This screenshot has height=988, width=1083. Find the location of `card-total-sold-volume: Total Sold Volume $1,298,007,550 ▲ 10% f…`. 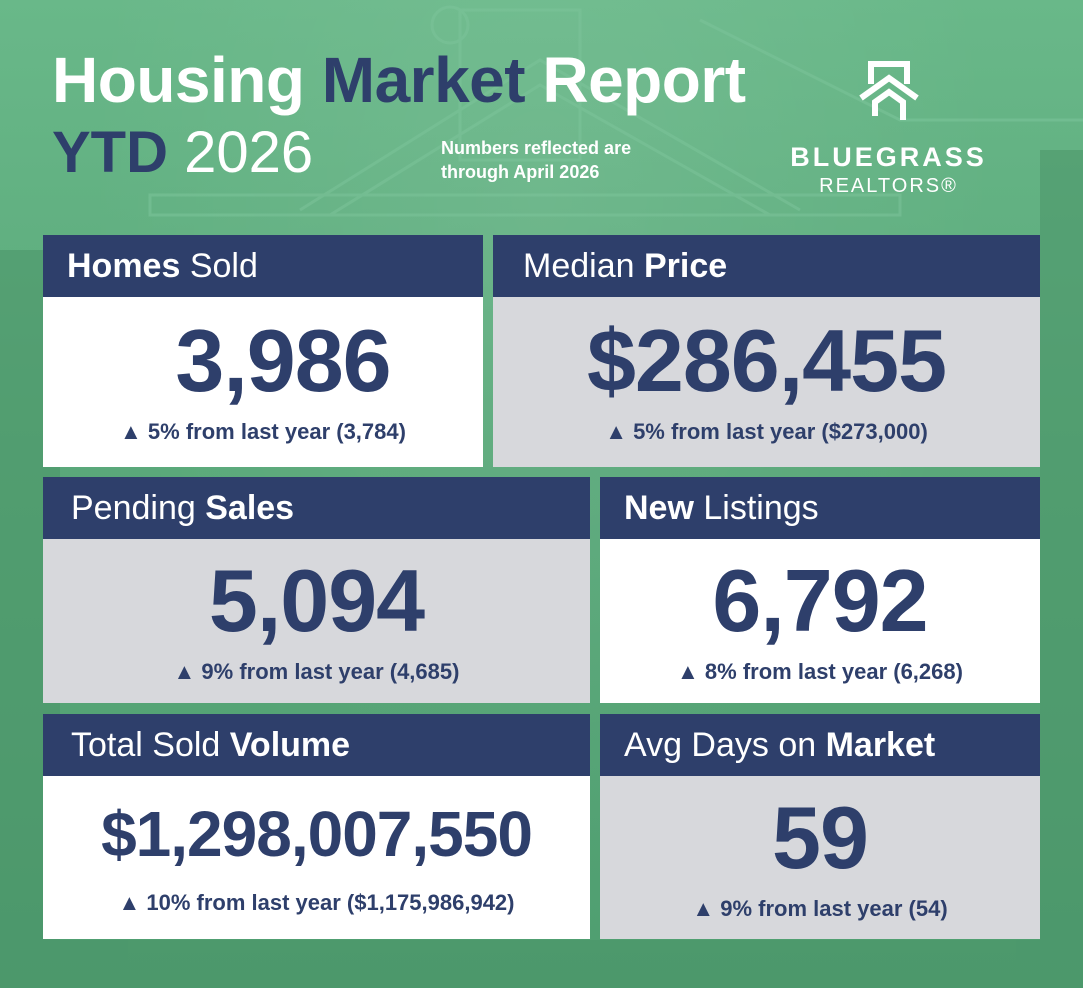

card-total-sold-volume: Total Sold Volume $1,298,007,550 ▲ 10% f… is located at coordinates (316, 826).